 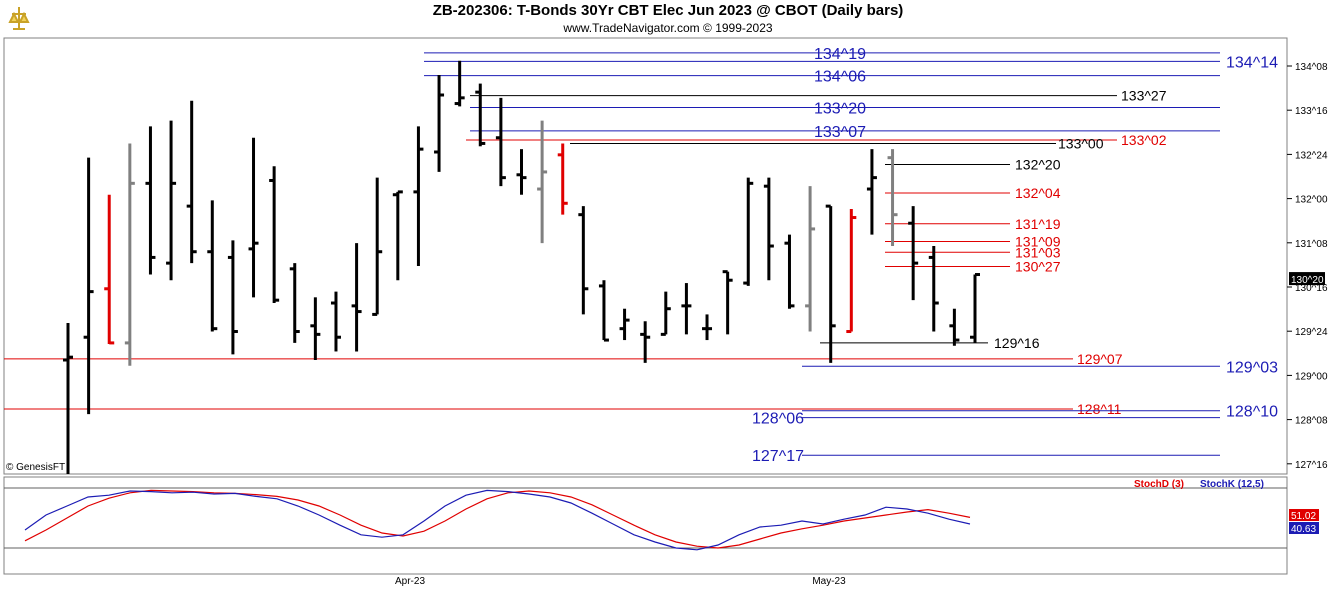 What do you see at coordinates (1100, 359) in the screenshot?
I see `level-label: 129^07` at bounding box center [1100, 359].